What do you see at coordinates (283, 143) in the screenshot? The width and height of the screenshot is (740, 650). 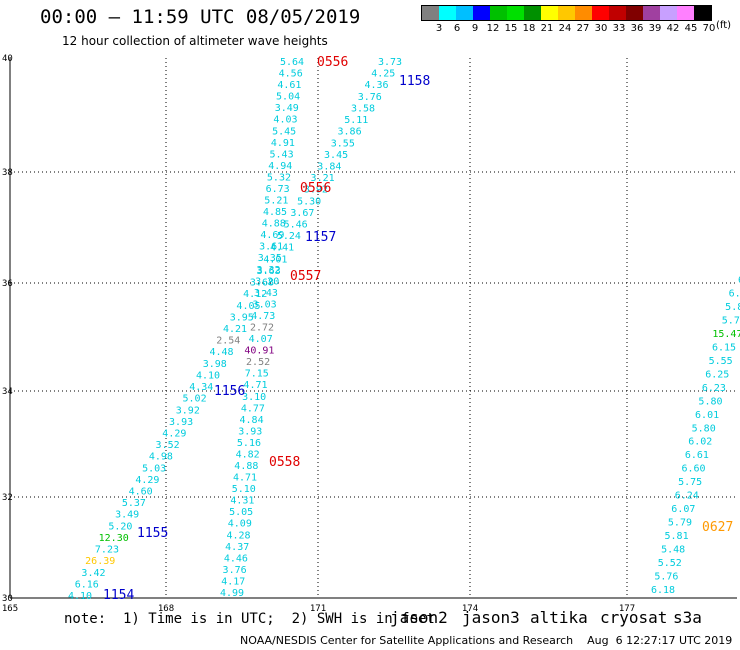 I see `swh-value-track-a: 4.91` at bounding box center [283, 143].